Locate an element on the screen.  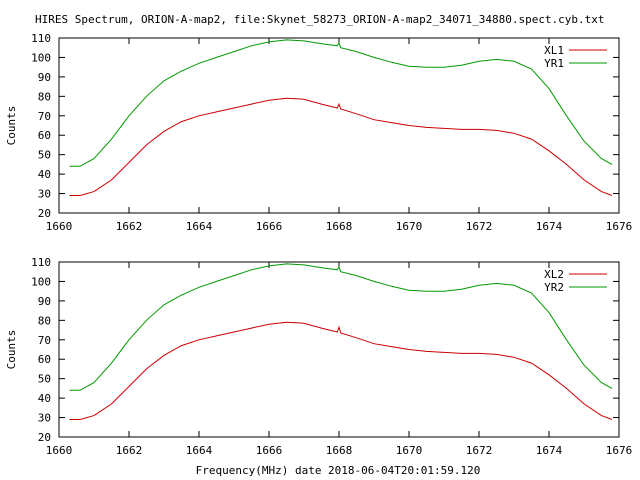
legend-label: YR2 is located at coordinates (554, 287).